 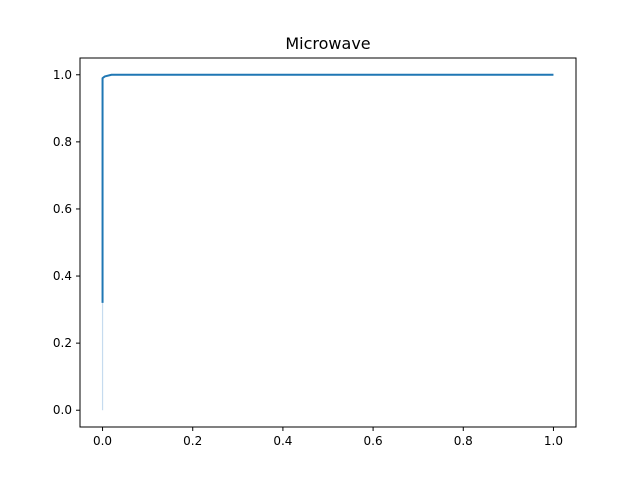 I want to click on y-axis: 0.0 0.2 0.4 0.6 0.8 1.0, so click(x=66, y=242).